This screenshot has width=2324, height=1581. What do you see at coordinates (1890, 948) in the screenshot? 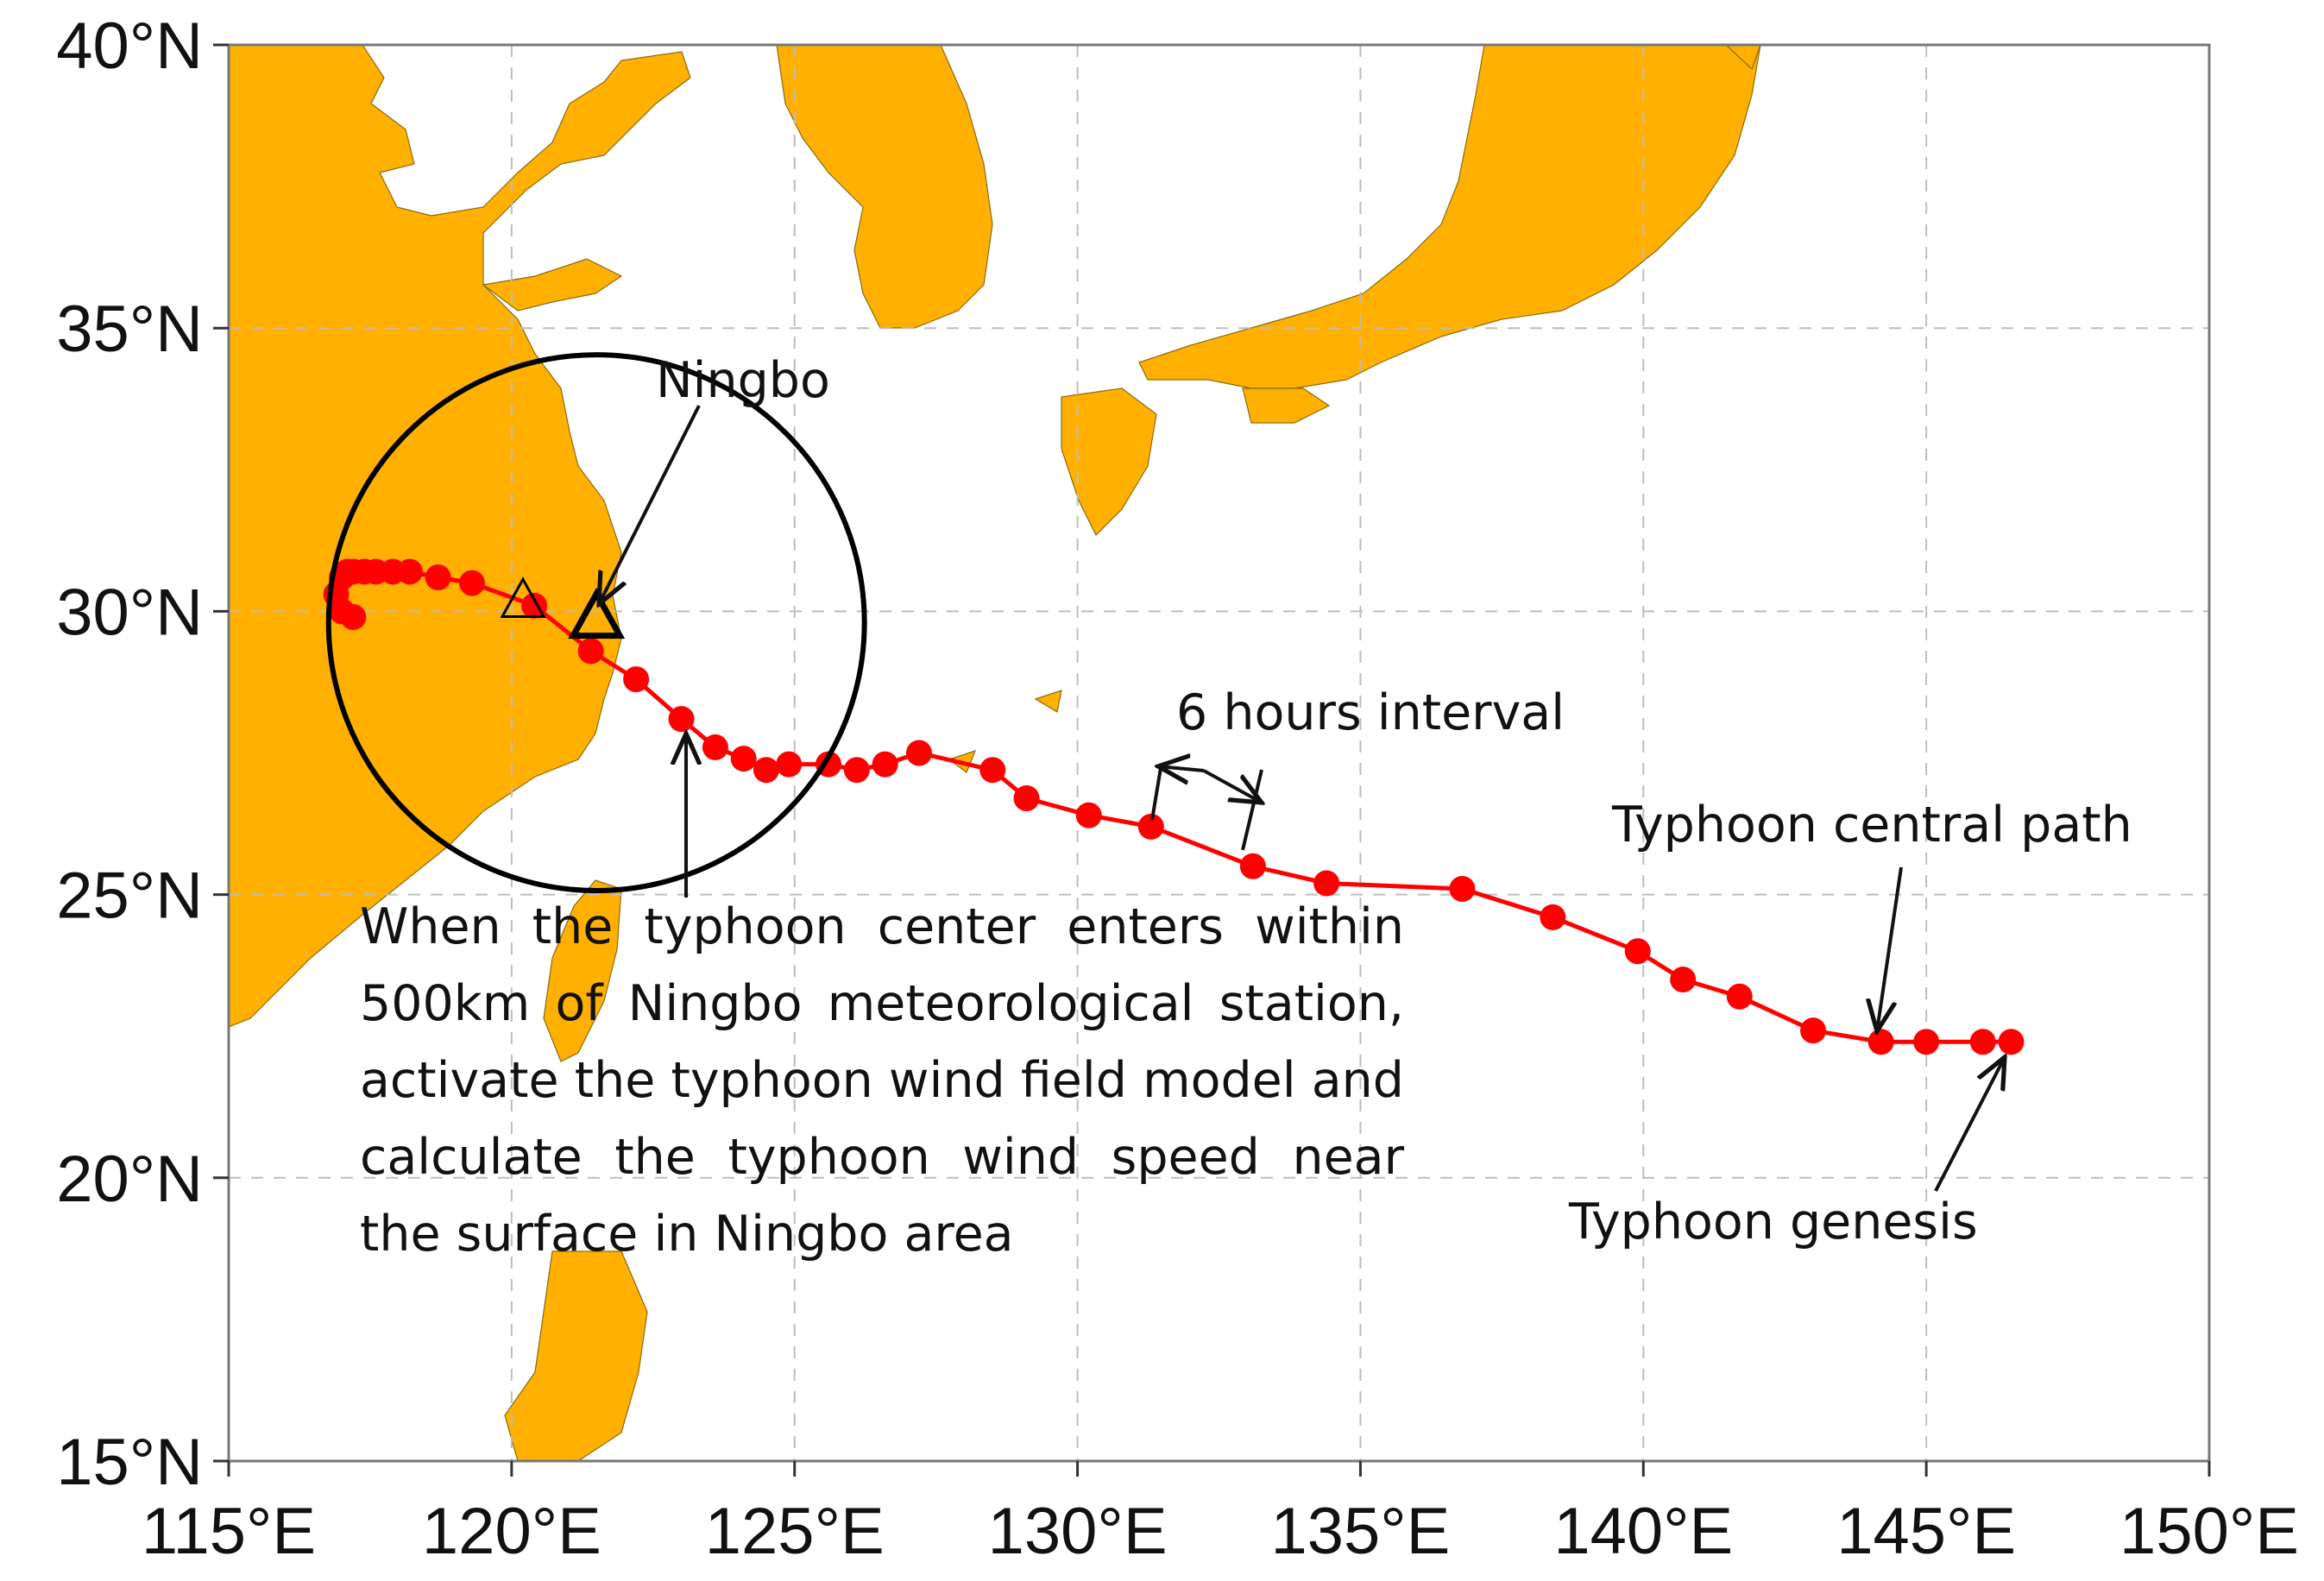
I see `path-arrow` at bounding box center [1890, 948].